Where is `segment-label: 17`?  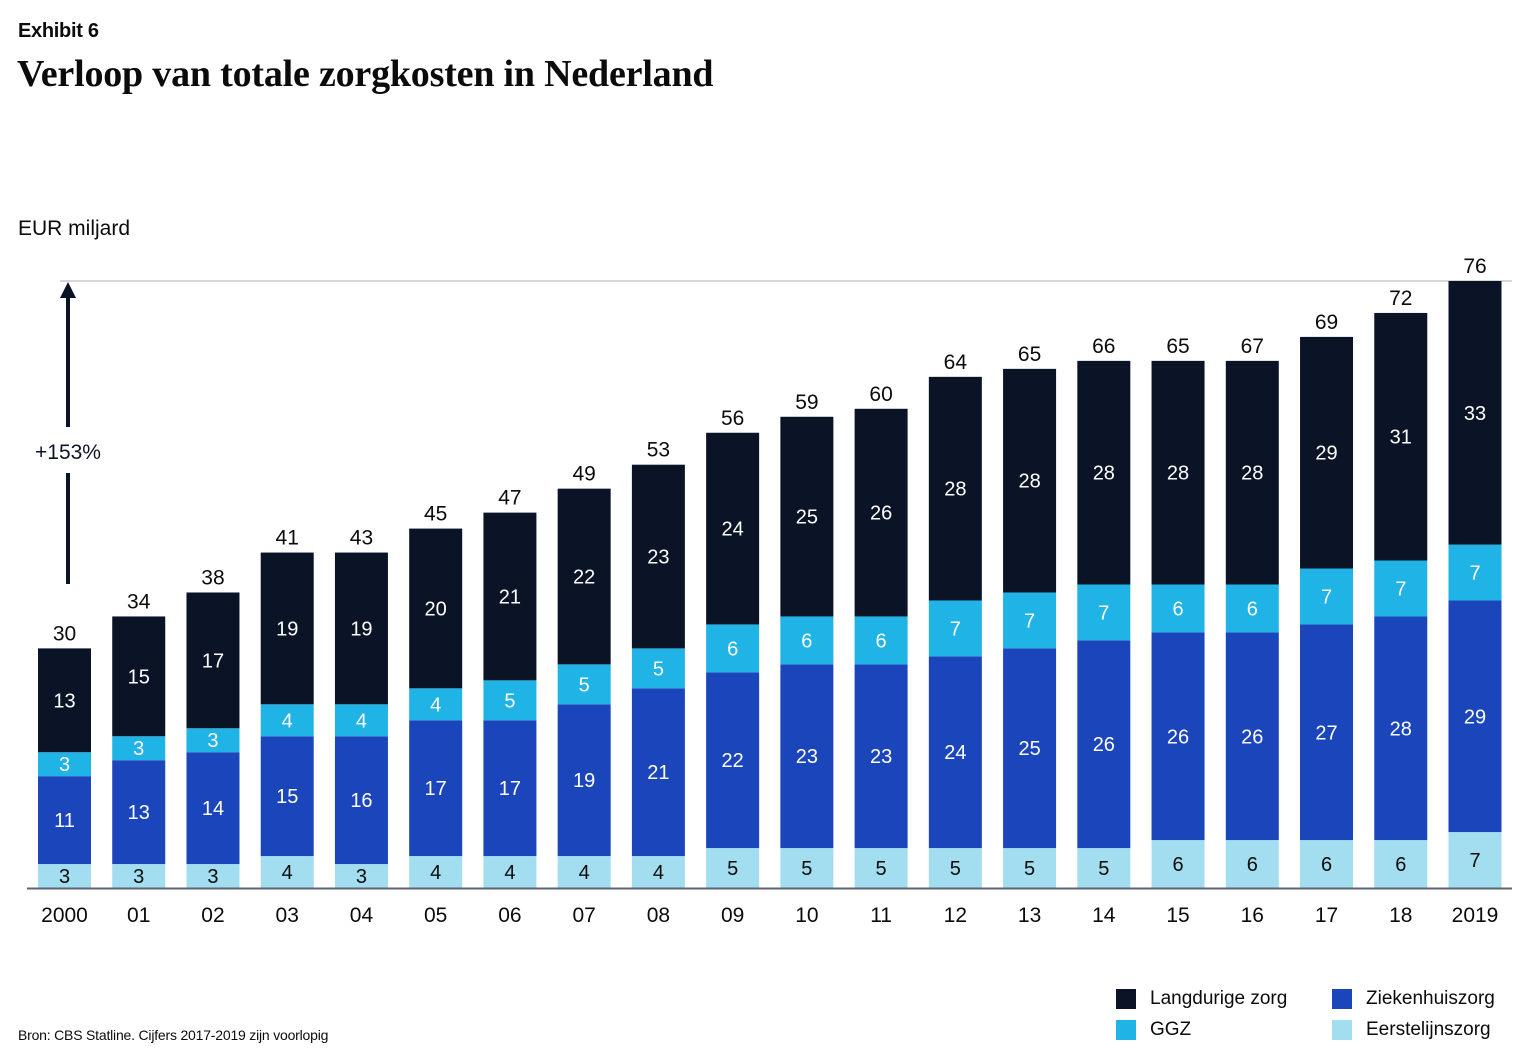 segment-label: 17 is located at coordinates (510, 789).